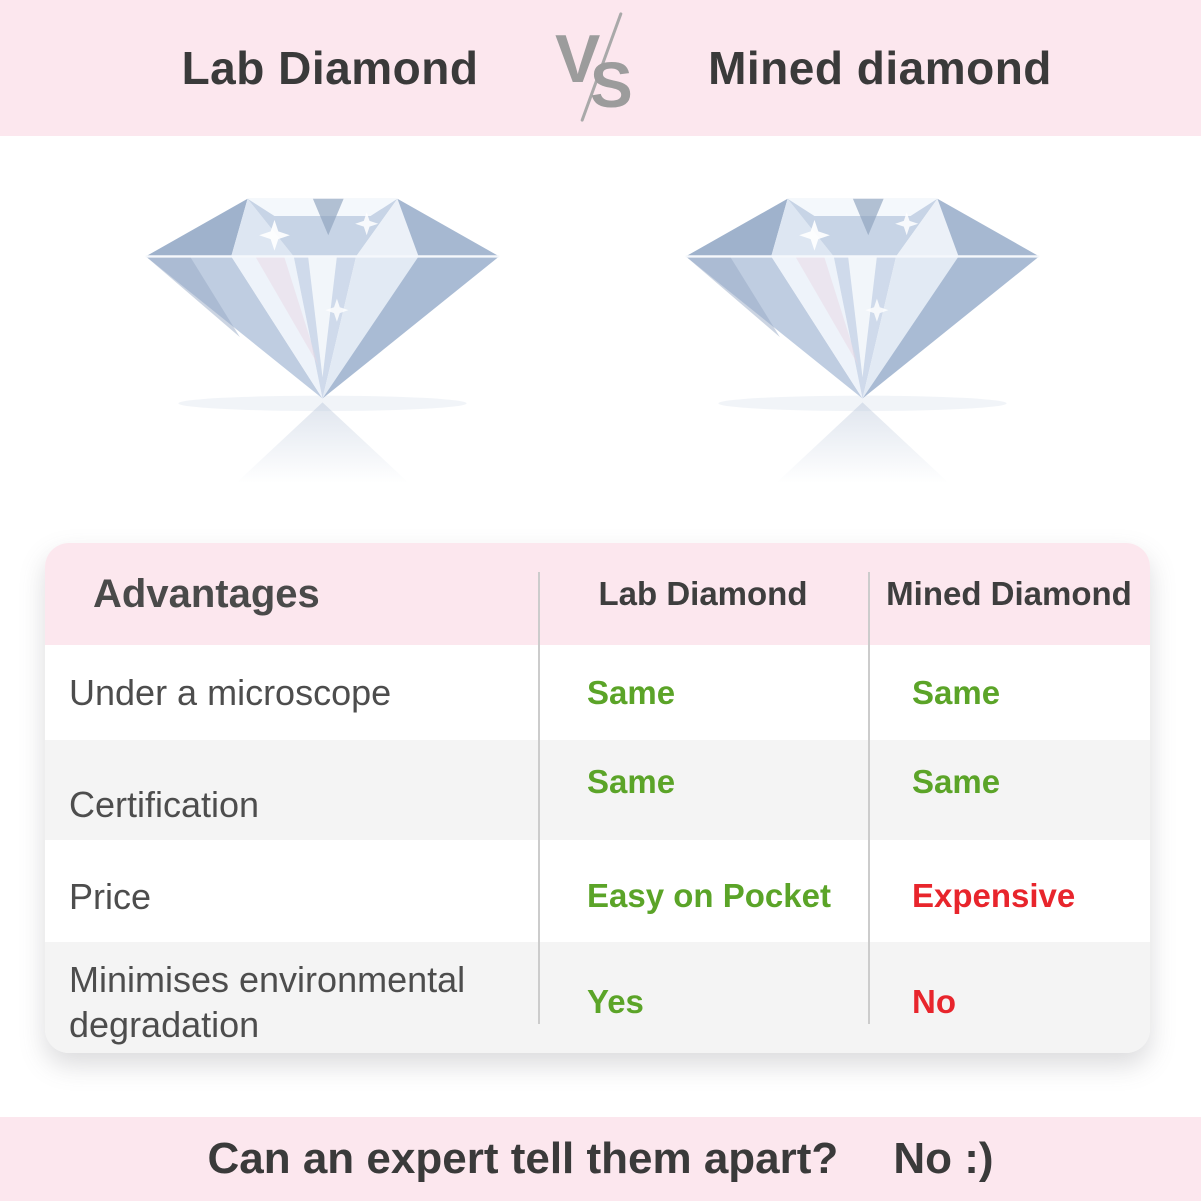  I want to click on lab-value: Easy on Pocket, so click(709, 895).